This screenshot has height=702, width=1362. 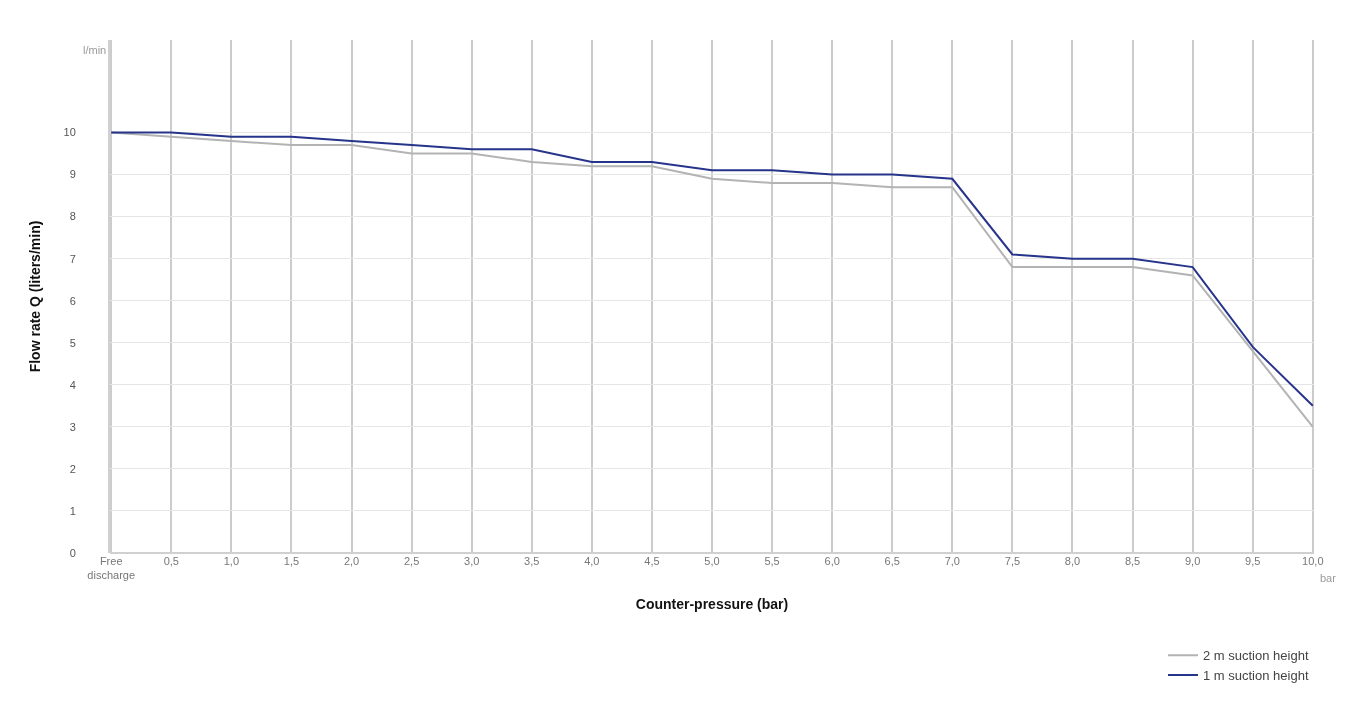 I want to click on x-tick-label: 2,0, so click(x=351, y=561).